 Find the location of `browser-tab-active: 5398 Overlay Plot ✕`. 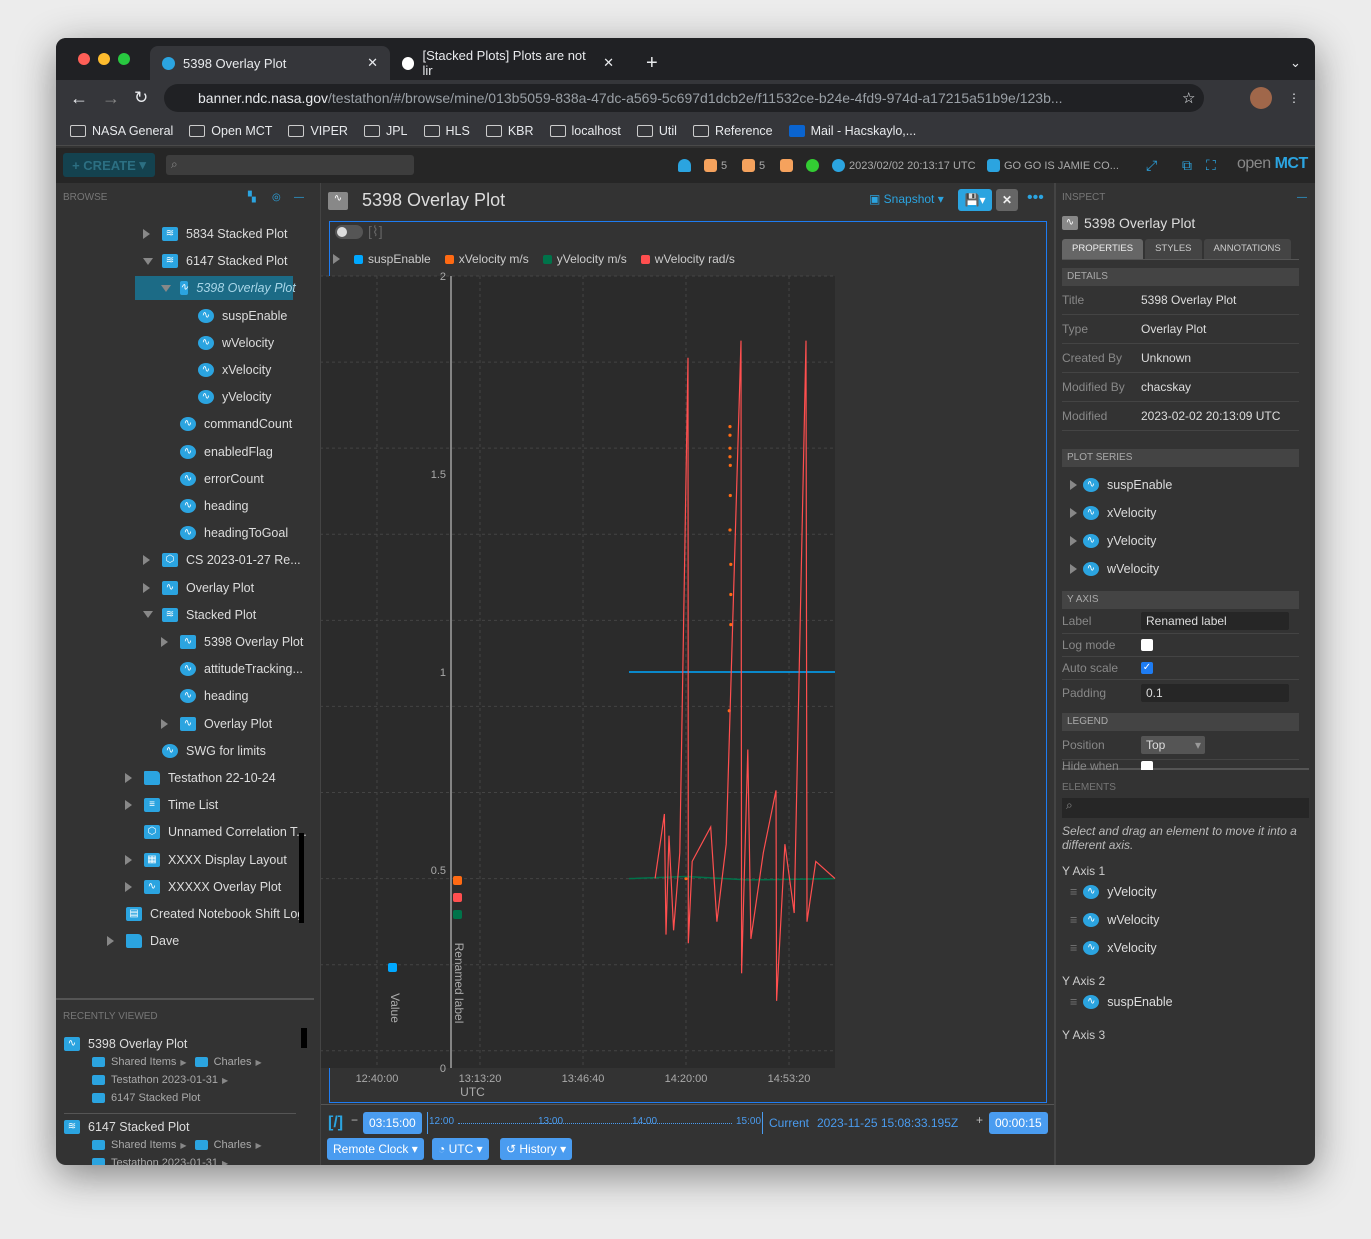

browser-tab-active: 5398 Overlay Plot ✕ is located at coordinates (270, 63).